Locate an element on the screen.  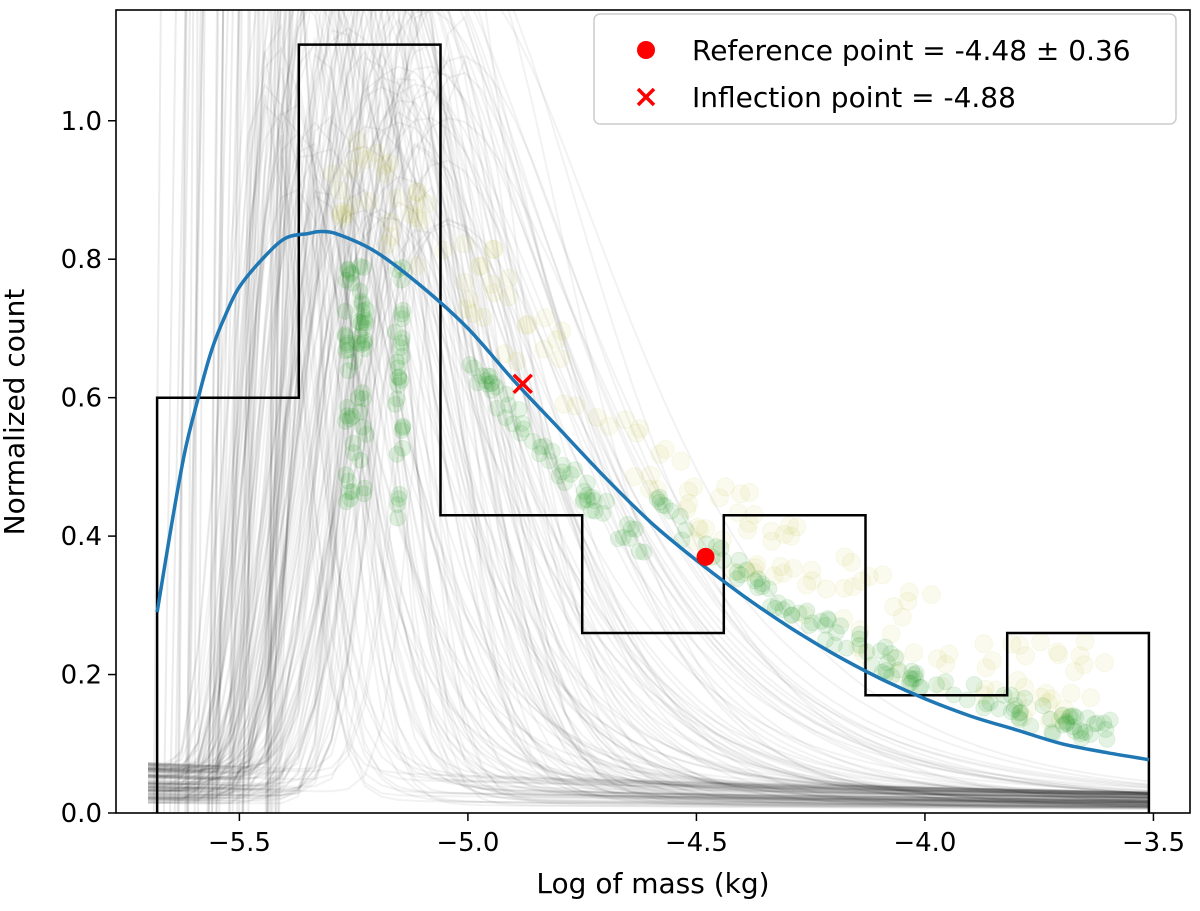
legend-box is located at coordinates (885, 69).